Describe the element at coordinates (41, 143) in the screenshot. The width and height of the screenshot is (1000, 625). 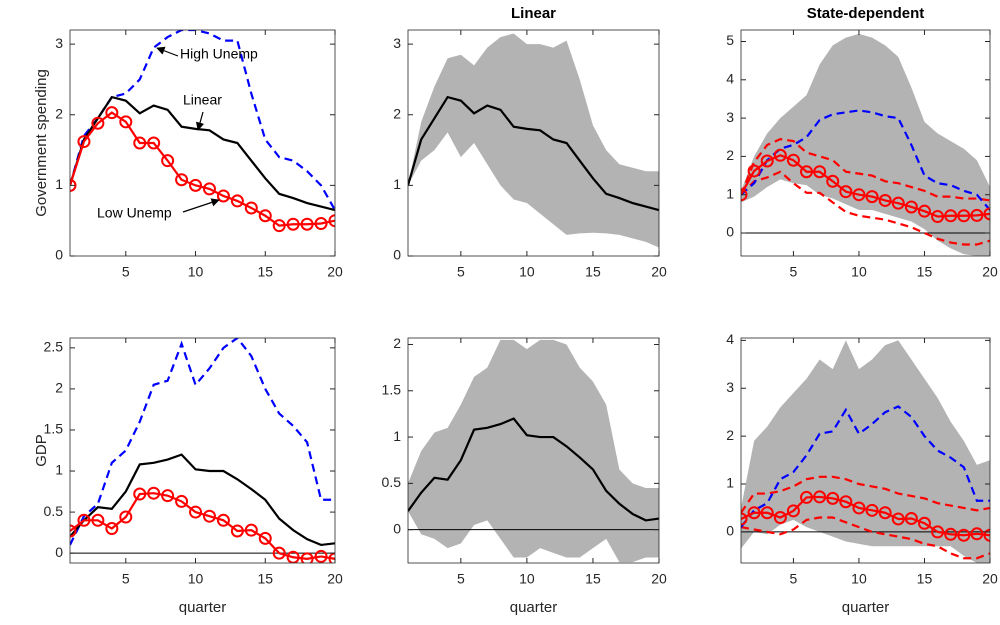
I see `y-axis-label: Government spending` at that location.